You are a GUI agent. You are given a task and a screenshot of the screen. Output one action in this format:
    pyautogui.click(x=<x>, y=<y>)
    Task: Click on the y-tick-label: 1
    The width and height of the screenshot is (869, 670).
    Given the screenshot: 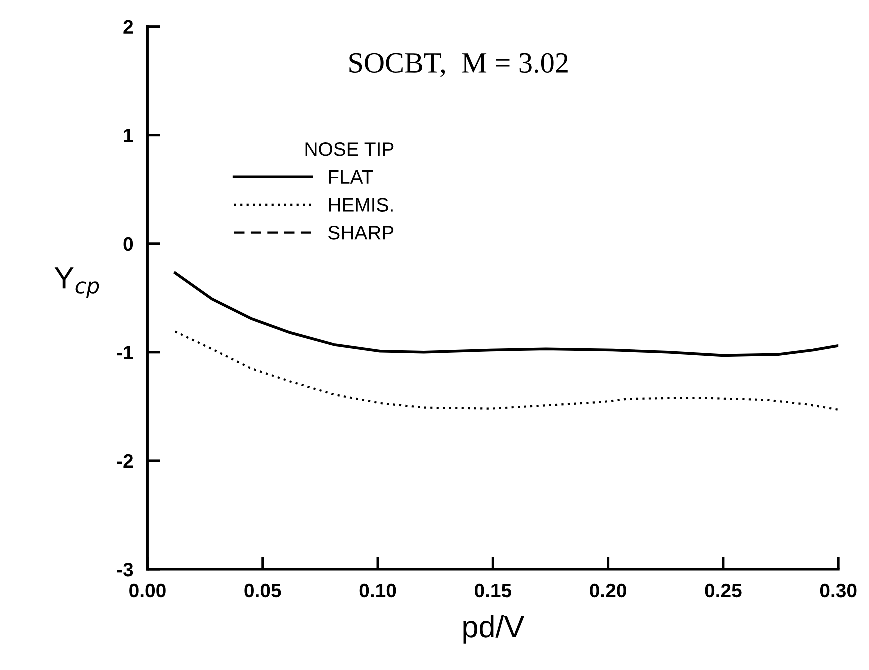 What is the action you would take?
    pyautogui.click(x=129, y=135)
    